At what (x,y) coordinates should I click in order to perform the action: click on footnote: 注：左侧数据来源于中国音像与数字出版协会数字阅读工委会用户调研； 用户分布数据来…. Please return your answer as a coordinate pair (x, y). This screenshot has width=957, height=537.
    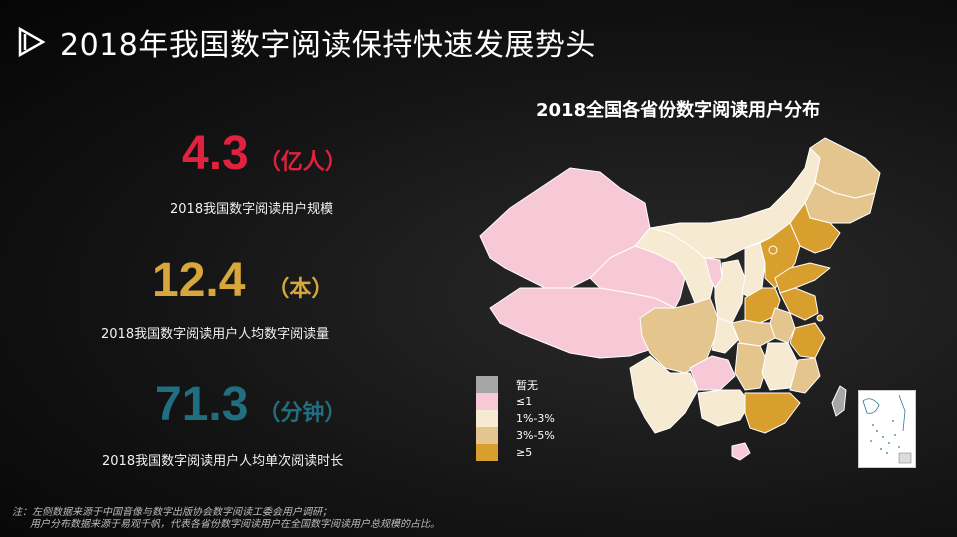
    Looking at the image, I should click on (226, 519).